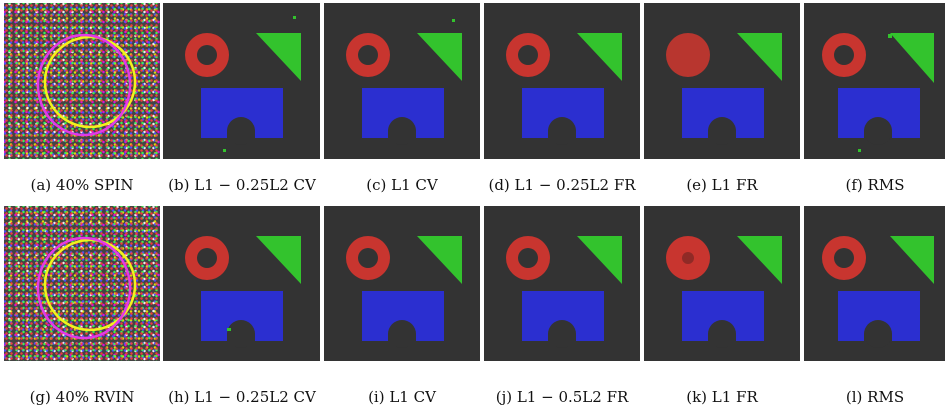  Describe the element at coordinates (242, 397) in the screenshot. I see `caption-h: (h) L1 − 0.25L2 CV` at that location.